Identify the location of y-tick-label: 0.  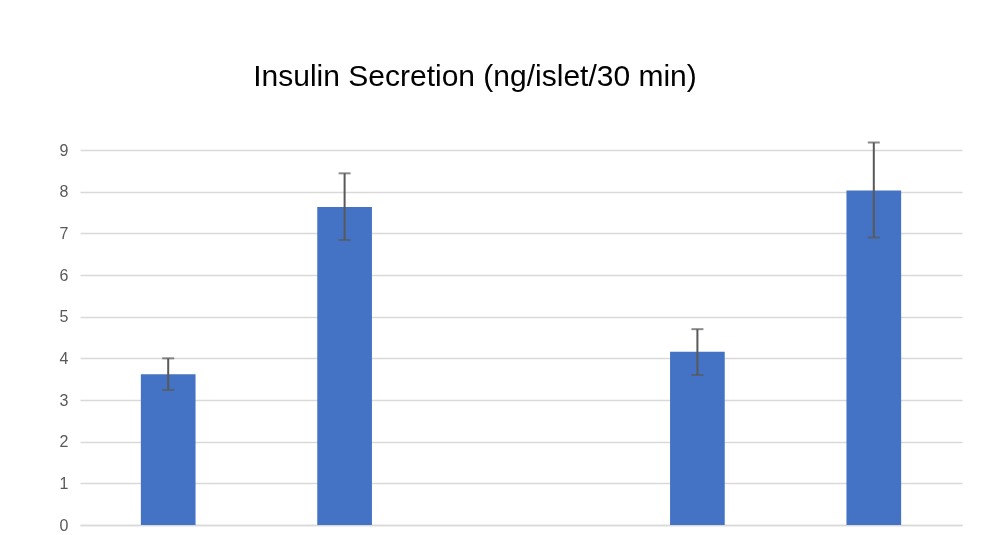
(64, 525).